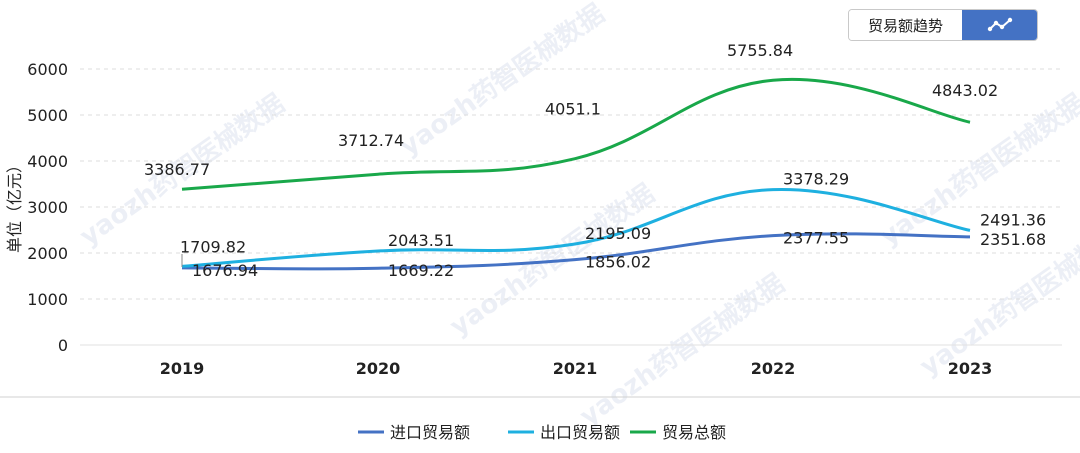 This screenshot has width=1080, height=453. I want to click on data-label-total: 4051.1, so click(573, 109).